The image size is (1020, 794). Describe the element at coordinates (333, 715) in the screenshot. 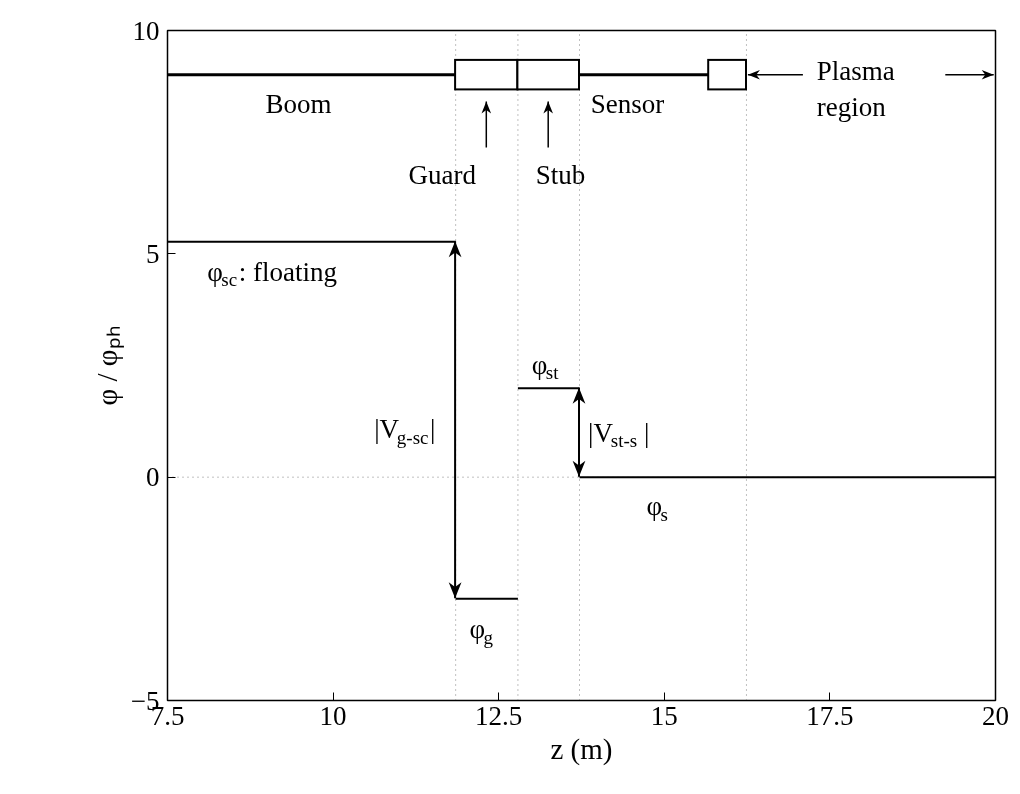

I see `x-tick-label: 10` at that location.